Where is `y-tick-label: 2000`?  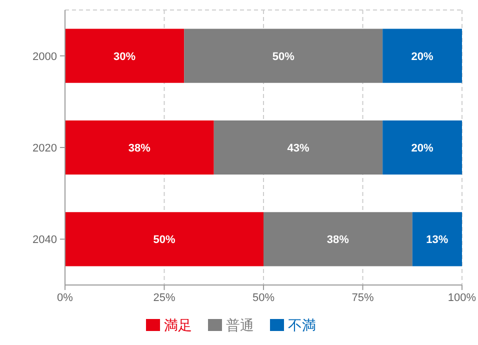
y-tick-label: 2000 is located at coordinates (44, 56).